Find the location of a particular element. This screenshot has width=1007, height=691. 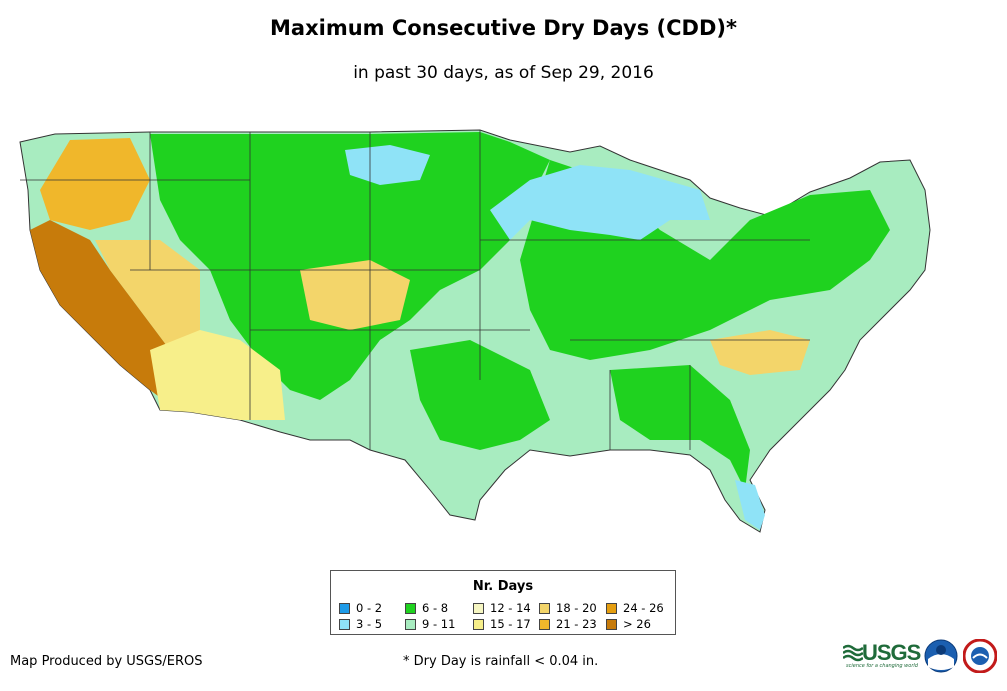

region-dry-pacific is located at coordinates (110, 312).